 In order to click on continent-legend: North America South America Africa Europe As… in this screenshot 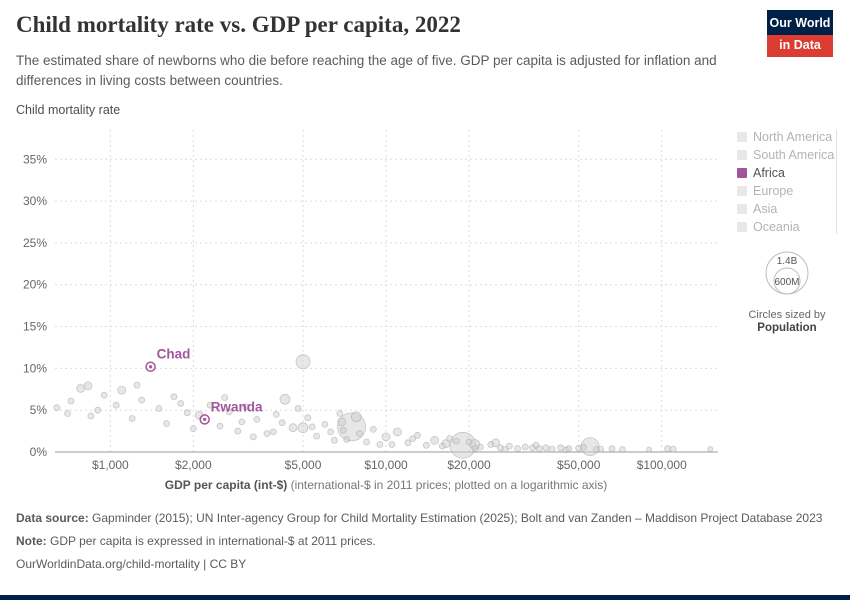, I will do `click(785, 182)`.